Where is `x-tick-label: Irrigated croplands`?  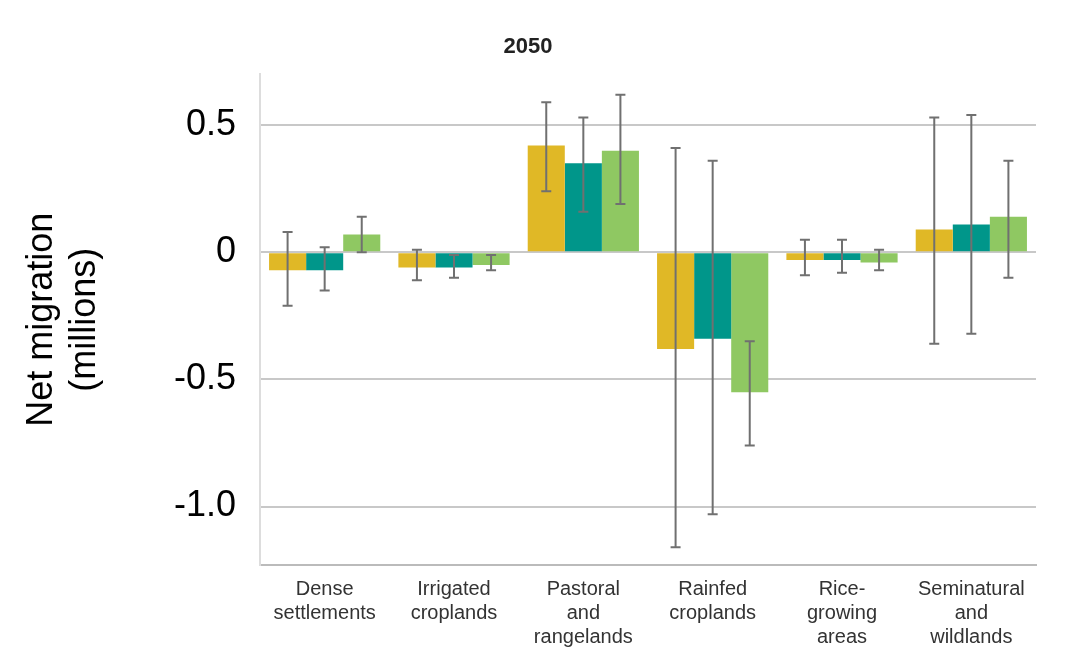 x-tick-label: Irrigated croplands is located at coordinates (454, 599).